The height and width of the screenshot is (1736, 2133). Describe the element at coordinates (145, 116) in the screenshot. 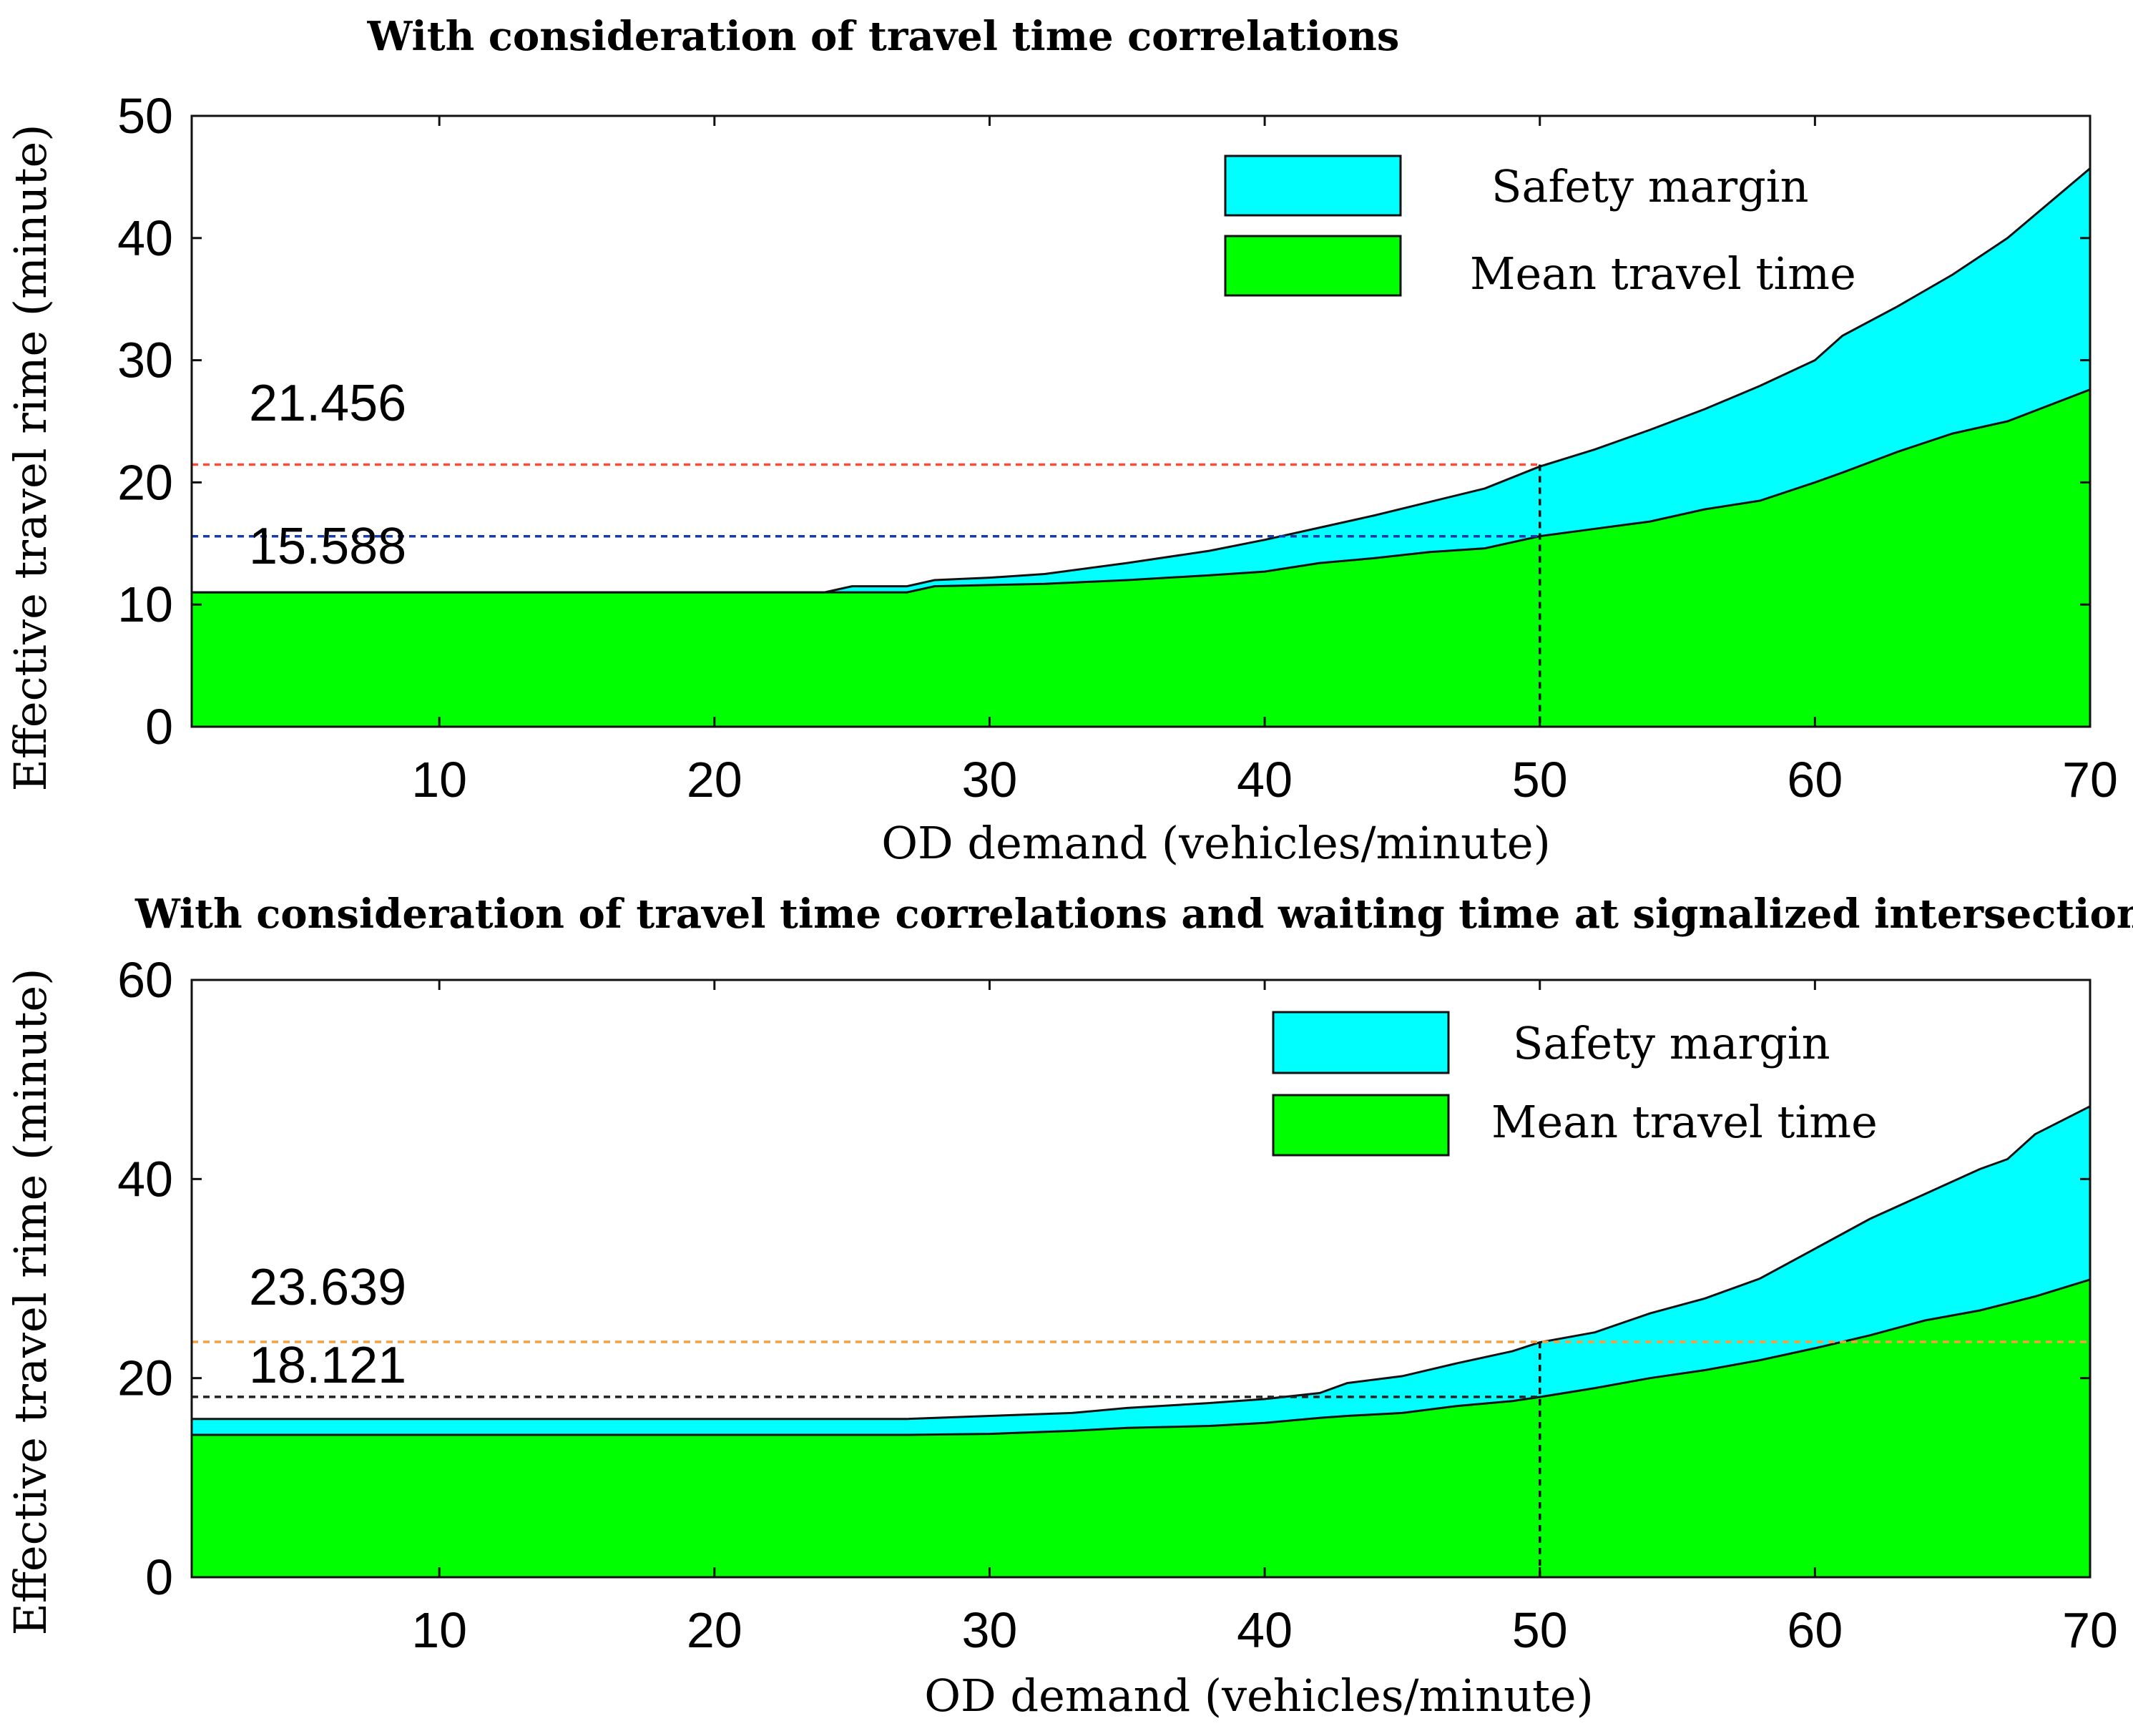

I see `y-tick-label: 50` at that location.